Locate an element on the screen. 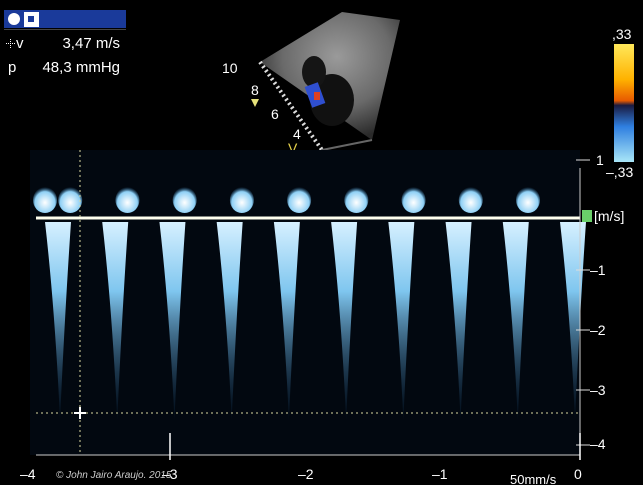  sector-edge is located at coordinates (347, 145).